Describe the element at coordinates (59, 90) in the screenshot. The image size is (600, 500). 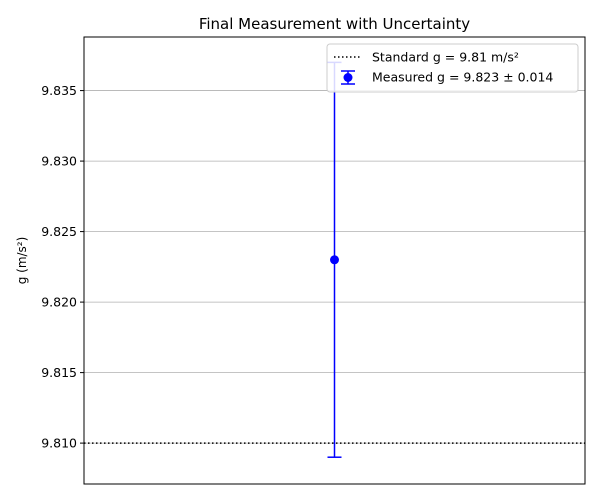
I see `y-tick-label: 9.835` at that location.